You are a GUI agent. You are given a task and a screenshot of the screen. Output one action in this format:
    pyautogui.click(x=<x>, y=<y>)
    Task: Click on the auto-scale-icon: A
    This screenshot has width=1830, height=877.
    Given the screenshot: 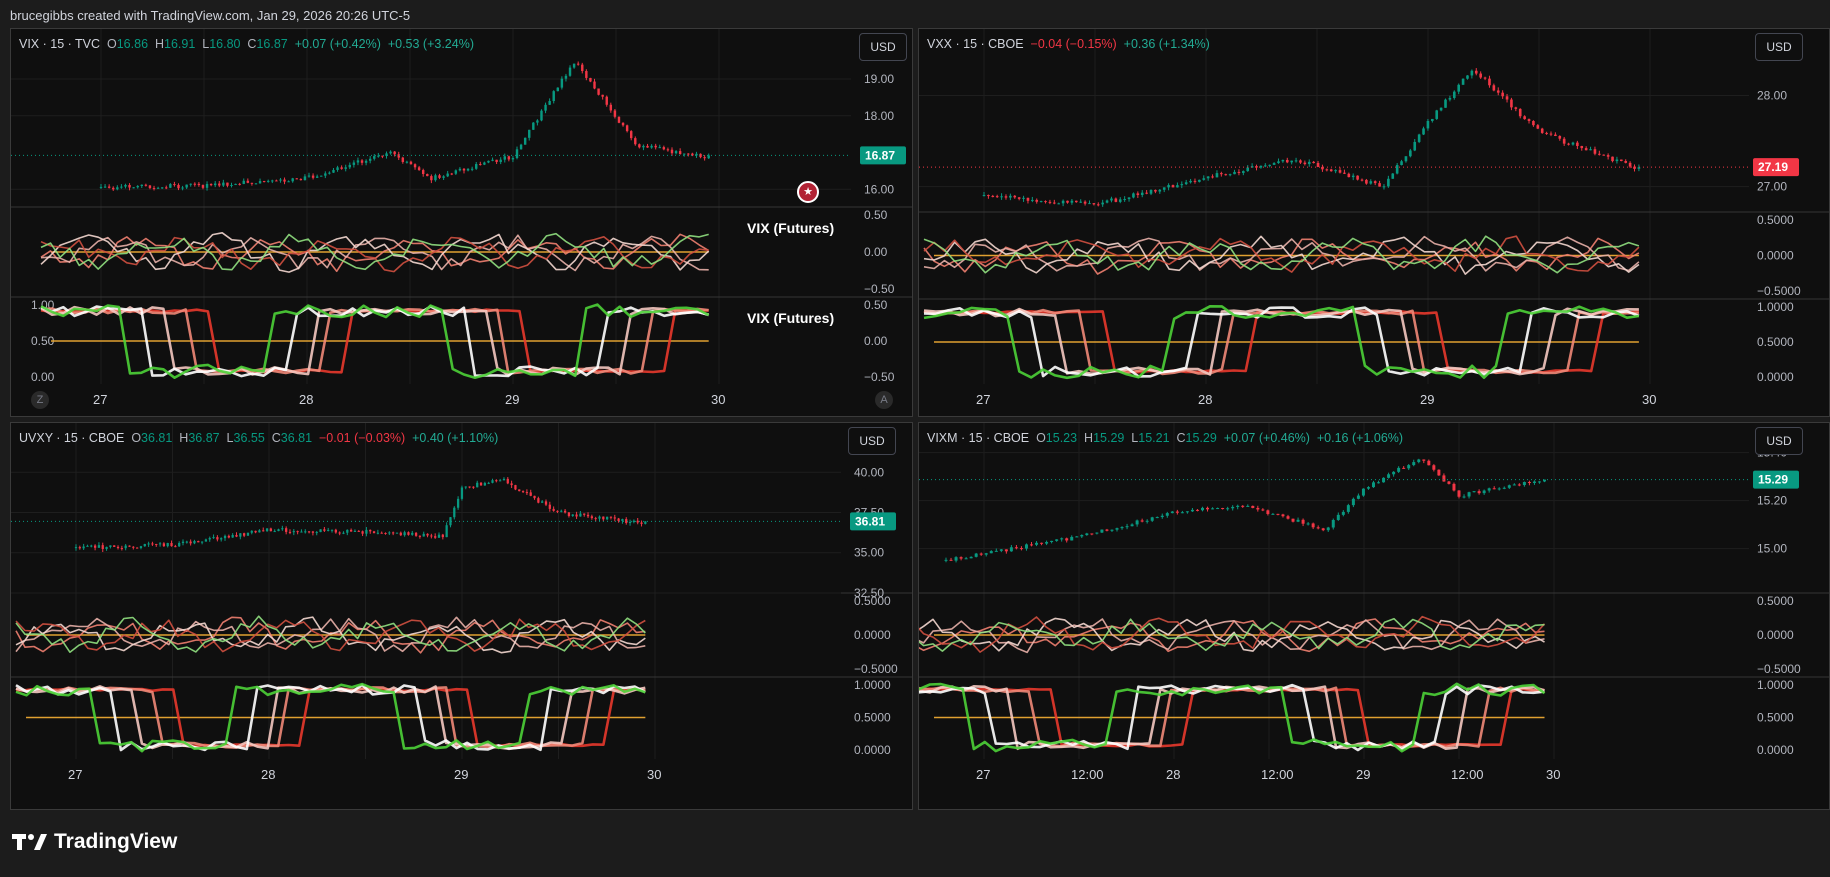 What is the action you would take?
    pyautogui.click(x=884, y=400)
    